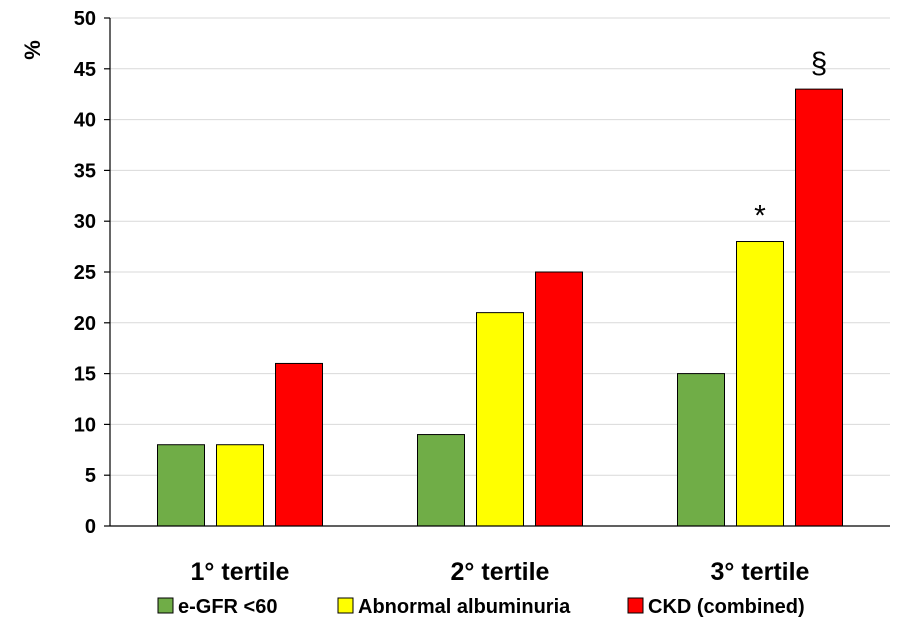  I want to click on x-category-label: 3° tertile, so click(760, 572).